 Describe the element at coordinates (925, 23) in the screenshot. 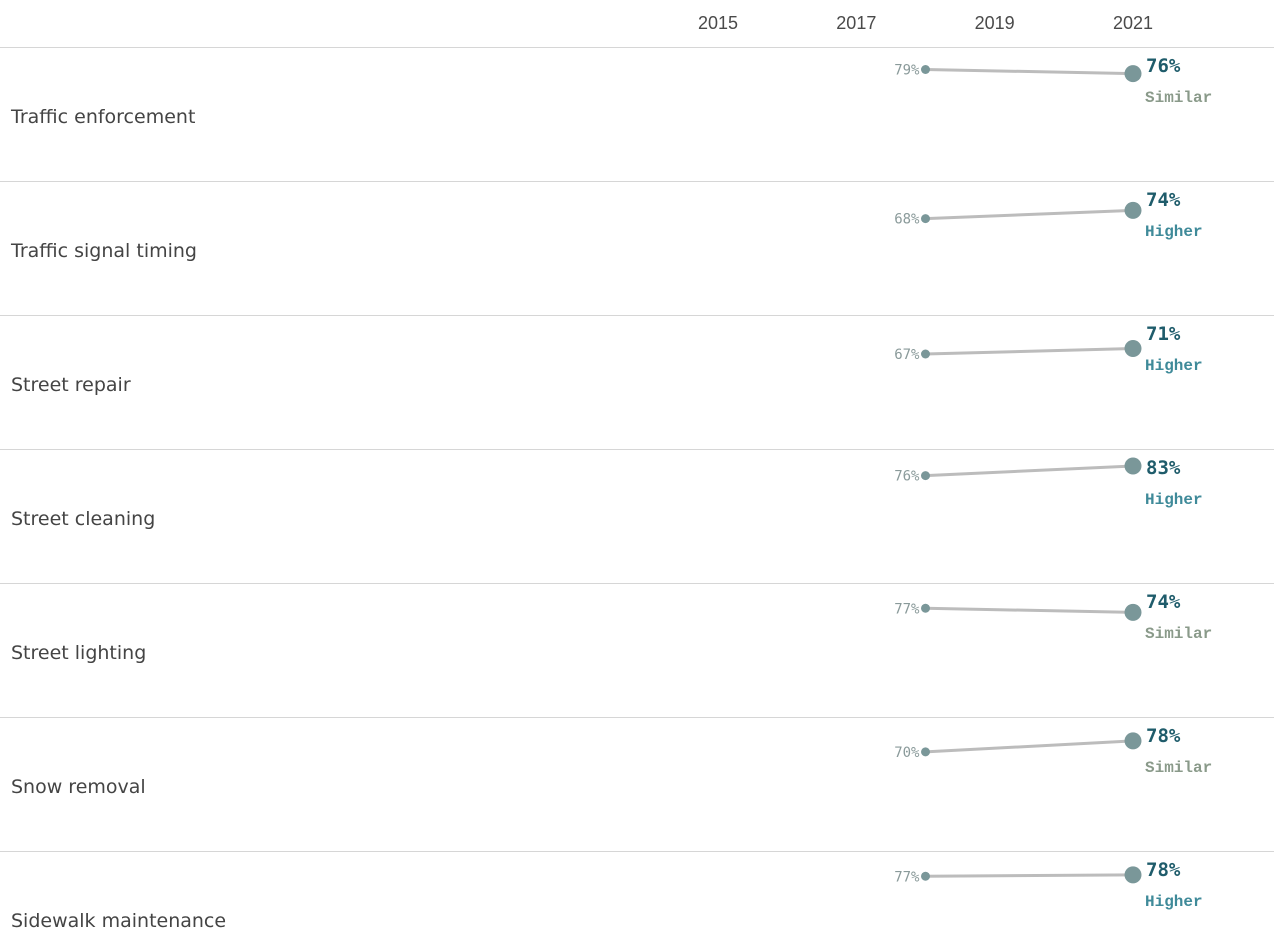

I see `year-axis: 2015 2017 2019 2021` at that location.